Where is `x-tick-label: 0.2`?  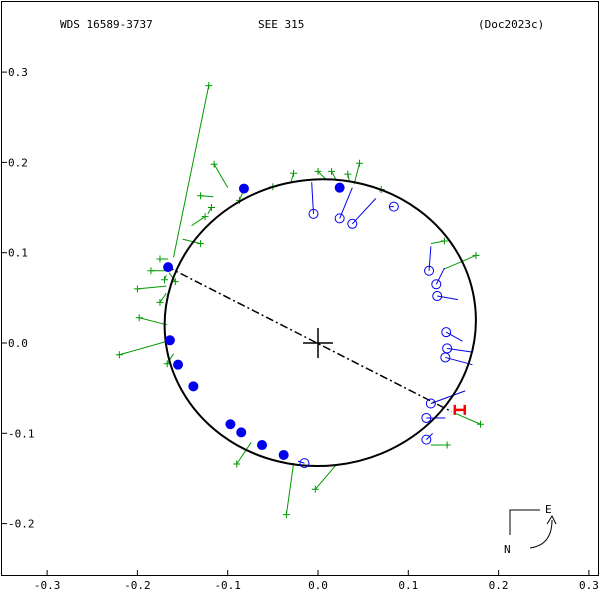
x-tick-label: 0.2 is located at coordinates (499, 585).